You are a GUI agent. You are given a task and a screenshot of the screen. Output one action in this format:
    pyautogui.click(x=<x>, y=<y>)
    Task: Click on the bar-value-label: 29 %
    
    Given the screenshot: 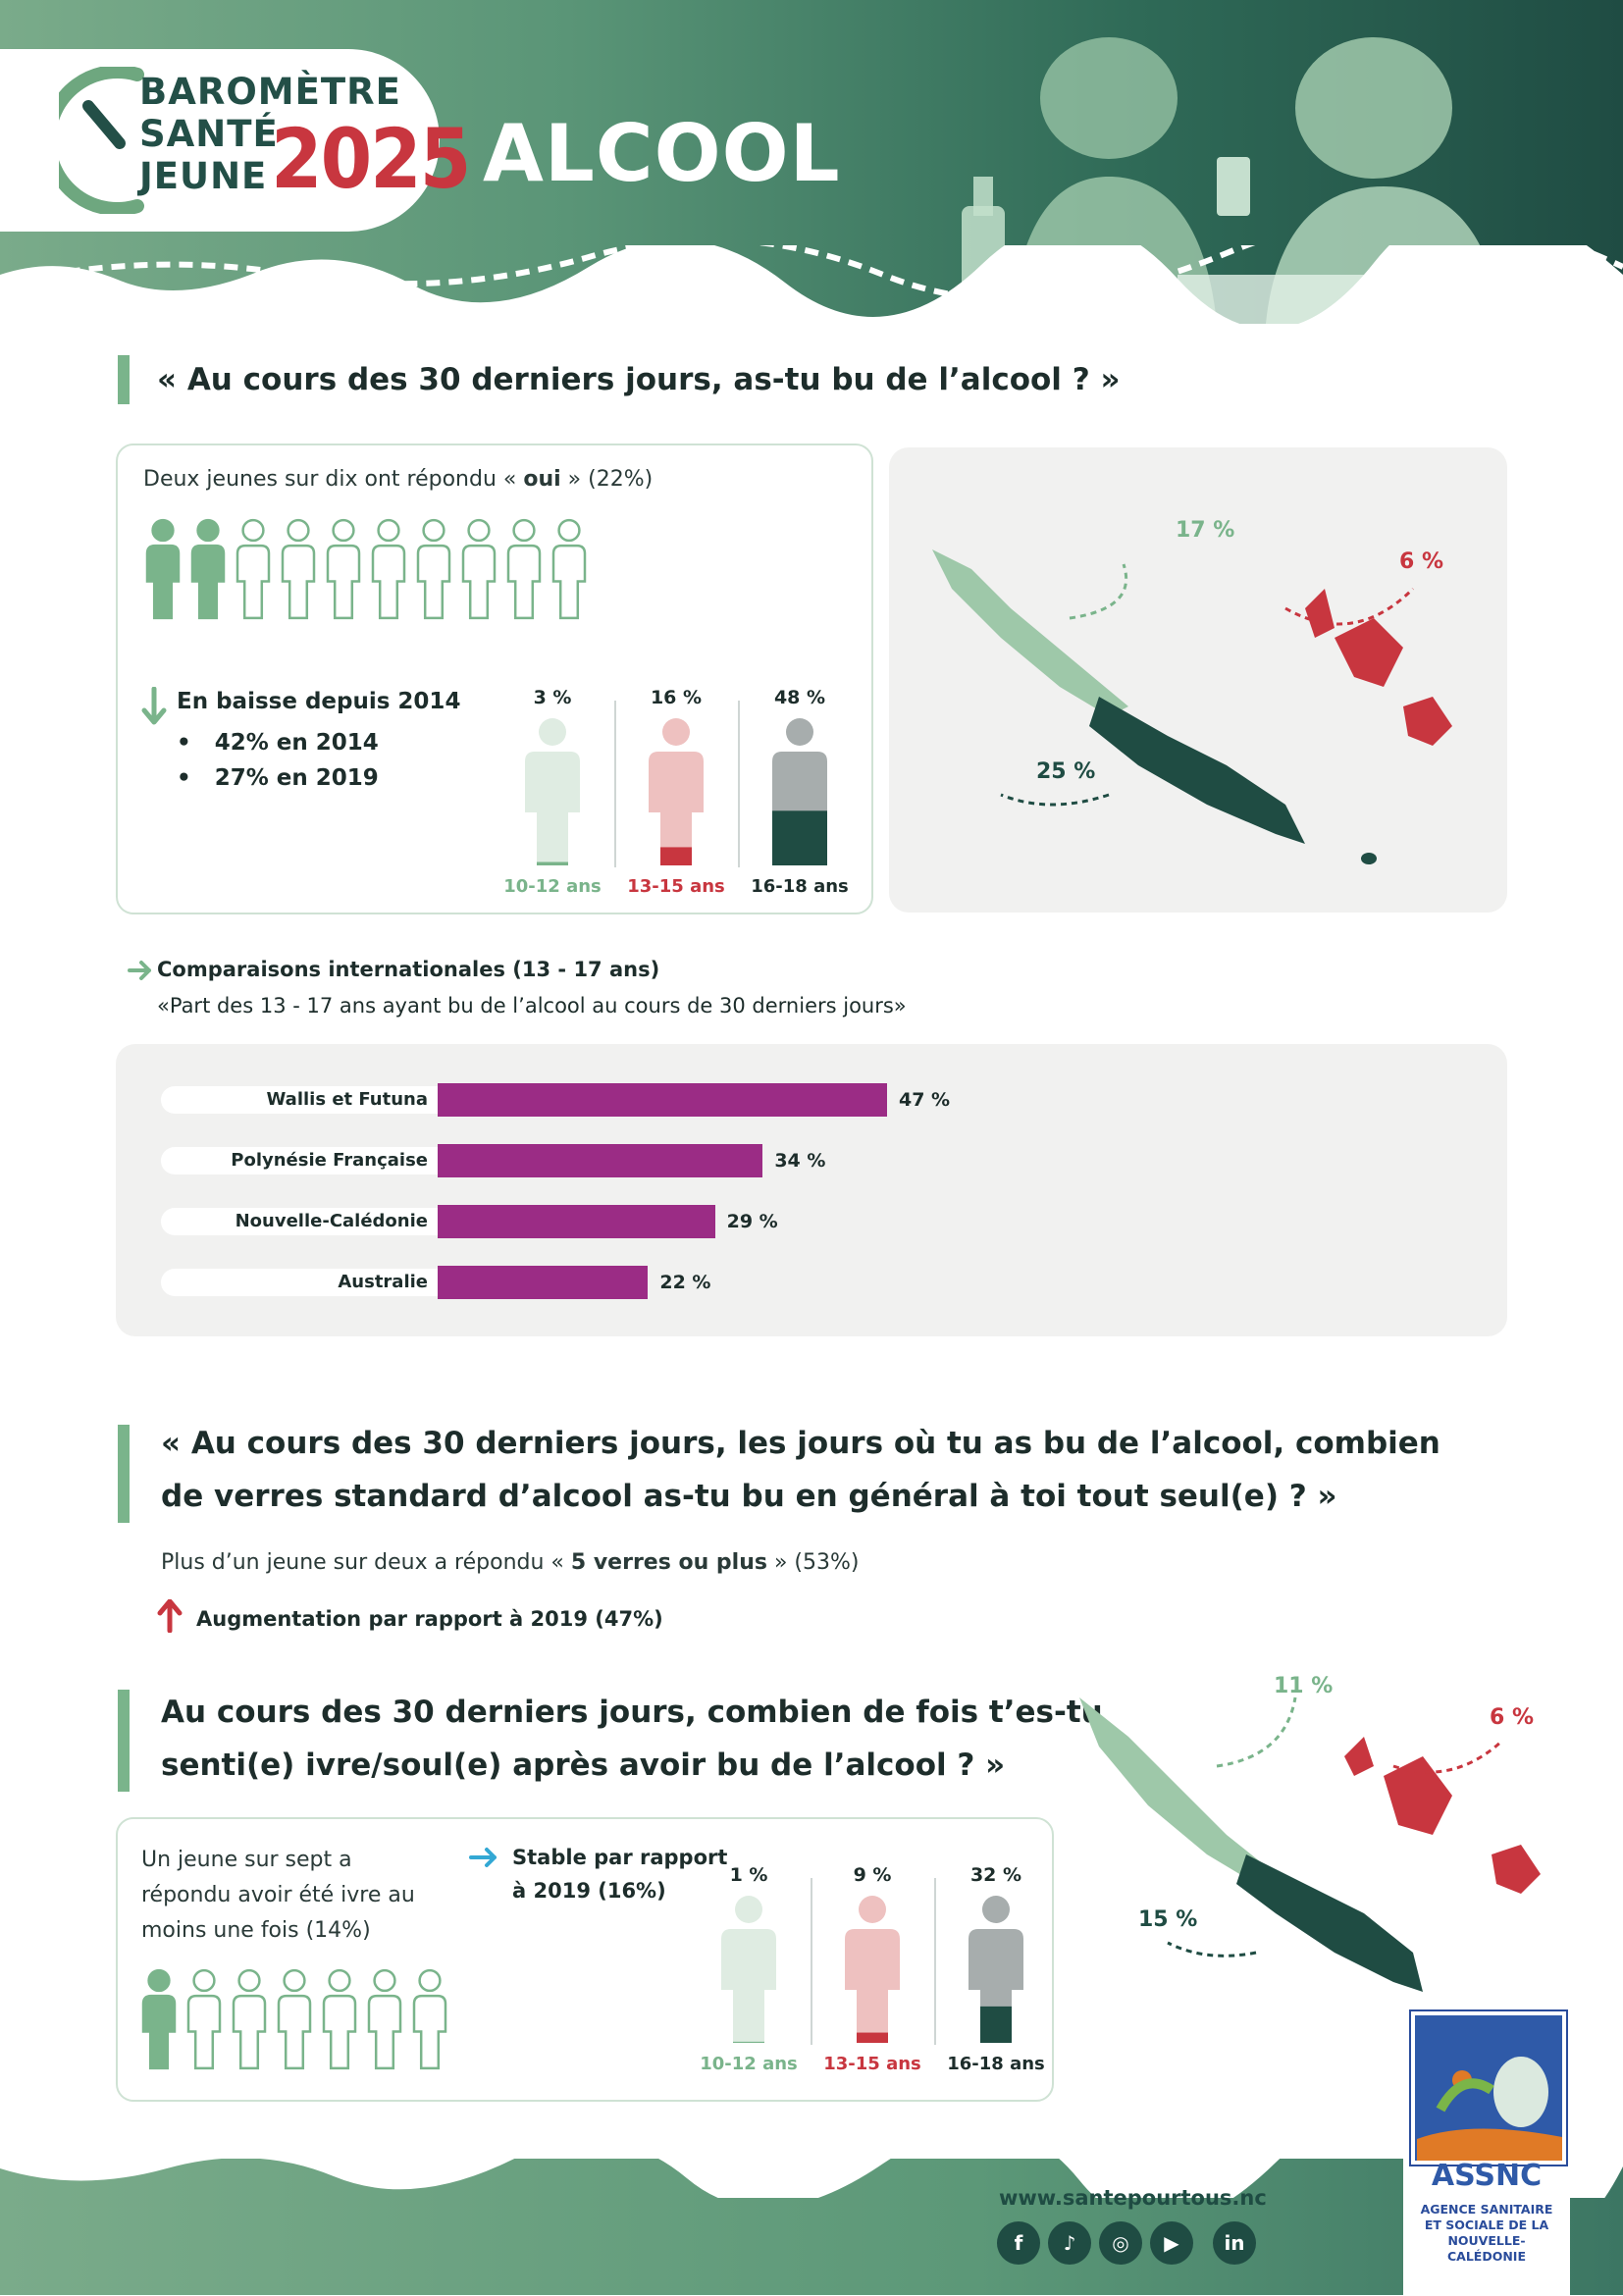 What is the action you would take?
    pyautogui.click(x=752, y=1221)
    